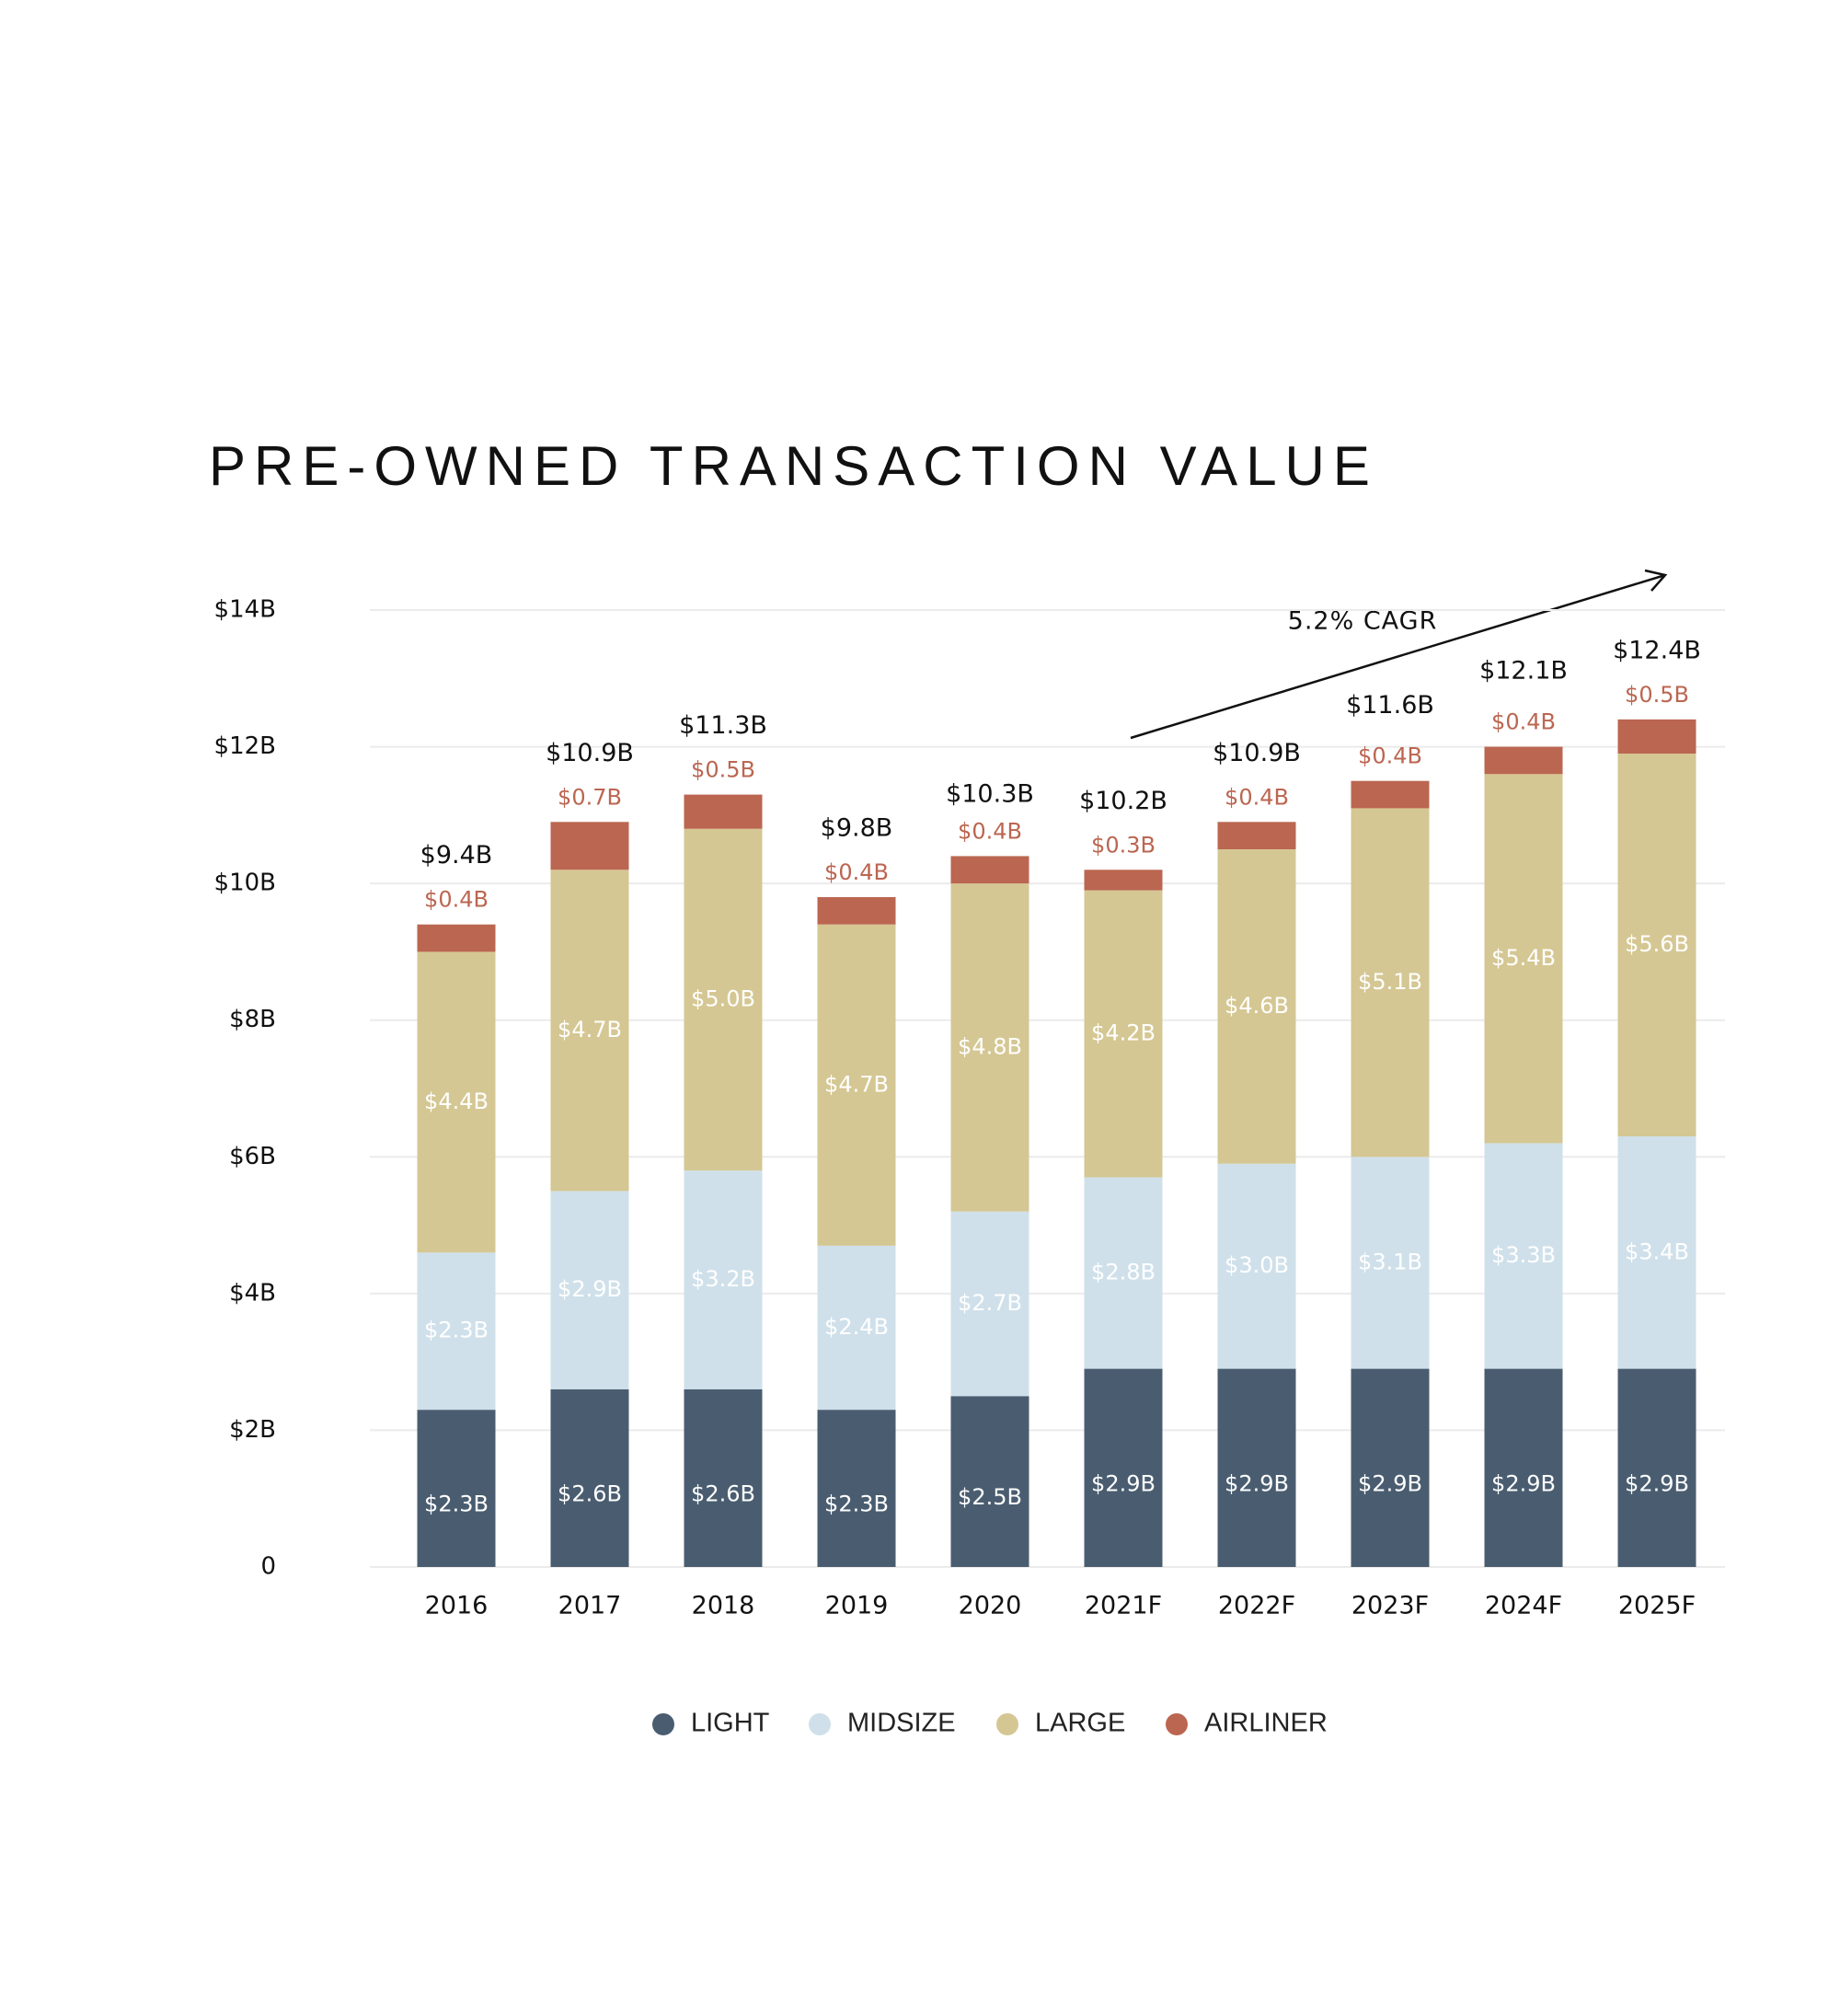 This screenshot has height=2016, width=1840. What do you see at coordinates (1363, 621) in the screenshot?
I see `annotation: 5.2% CAGR` at bounding box center [1363, 621].